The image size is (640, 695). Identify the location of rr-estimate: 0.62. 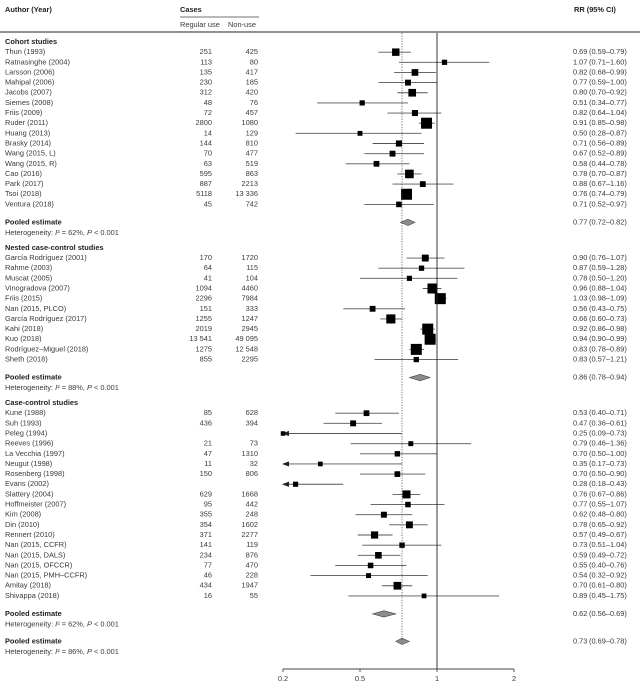
(580, 613).